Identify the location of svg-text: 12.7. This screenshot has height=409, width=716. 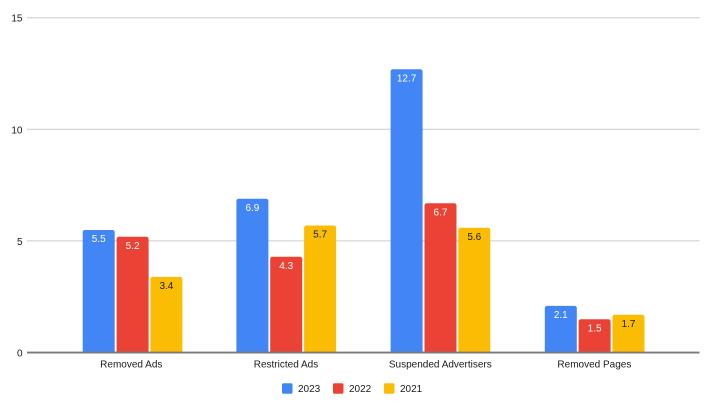
(407, 78).